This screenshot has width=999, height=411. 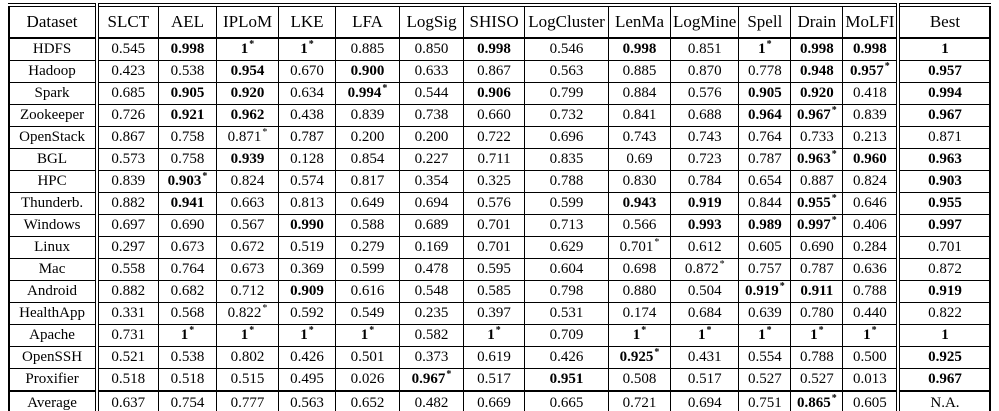 I want to click on accuracy-value: 0.672, so click(x=247, y=247).